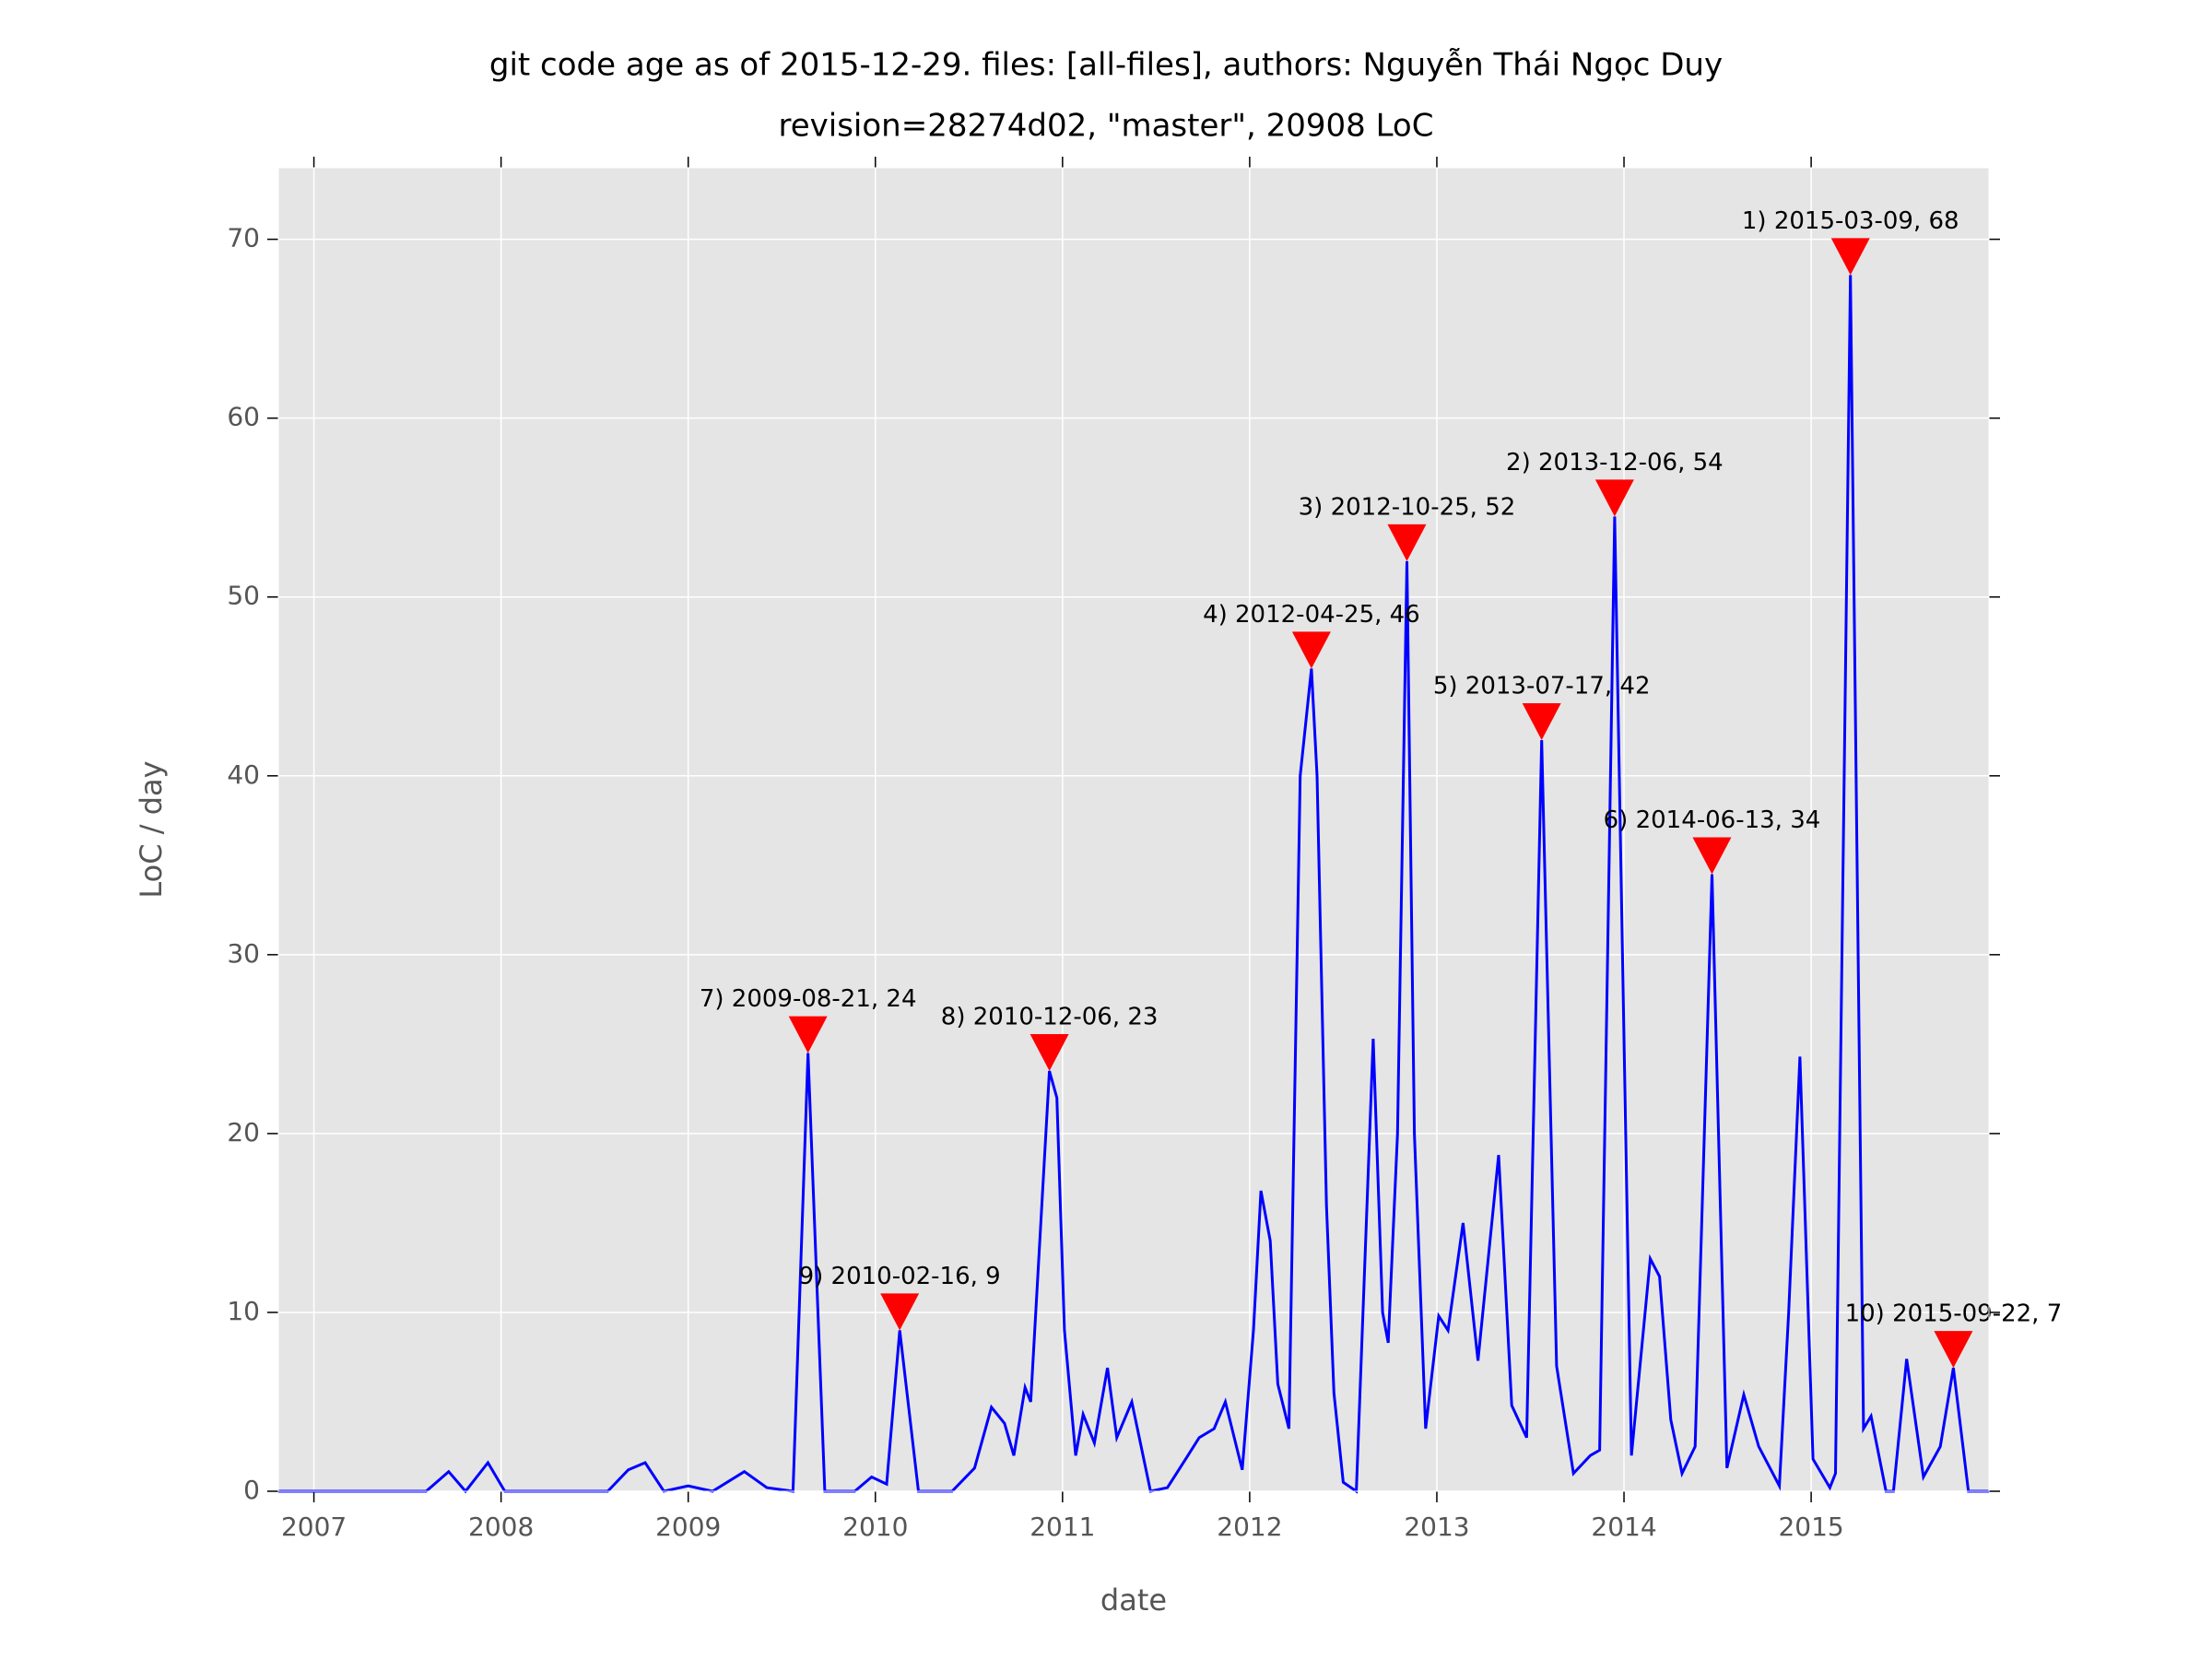  Describe the element at coordinates (251, 1490) in the screenshot. I see `y-tick-label: 0` at that location.